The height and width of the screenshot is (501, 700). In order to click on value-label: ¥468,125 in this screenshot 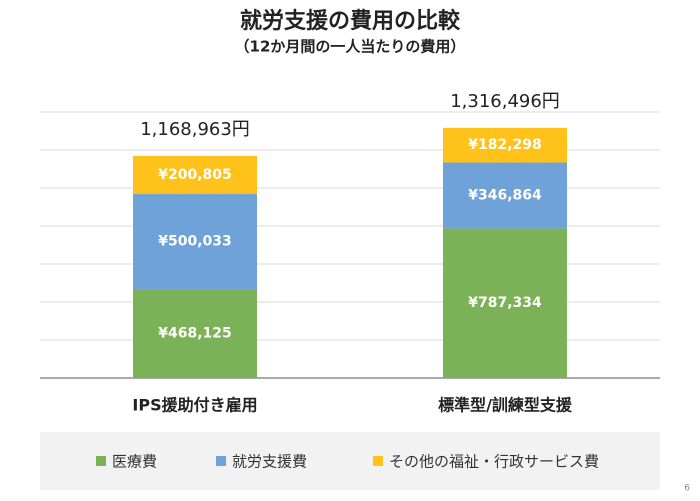, I will do `click(195, 334)`.